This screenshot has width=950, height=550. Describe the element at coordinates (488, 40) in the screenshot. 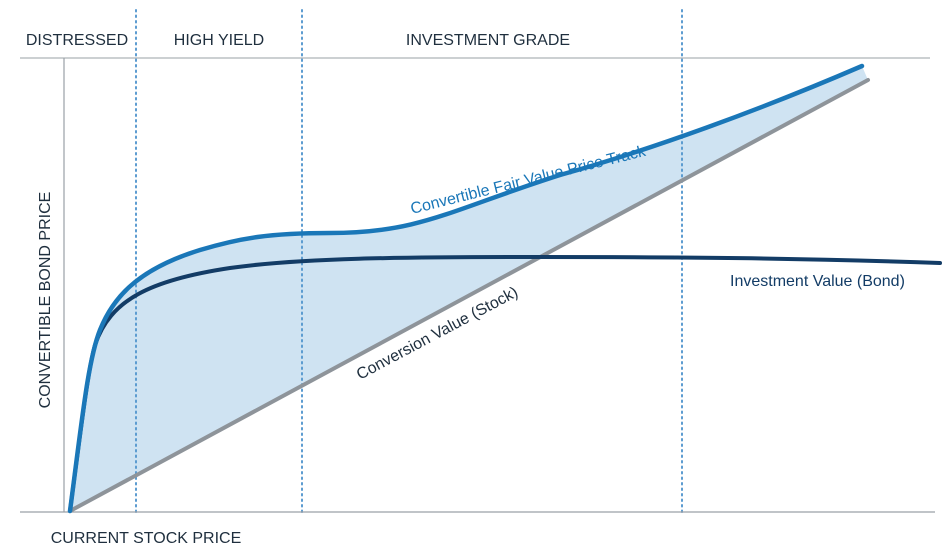

I see `zone-label-investment-grade: INVESTMENT GRADE` at that location.